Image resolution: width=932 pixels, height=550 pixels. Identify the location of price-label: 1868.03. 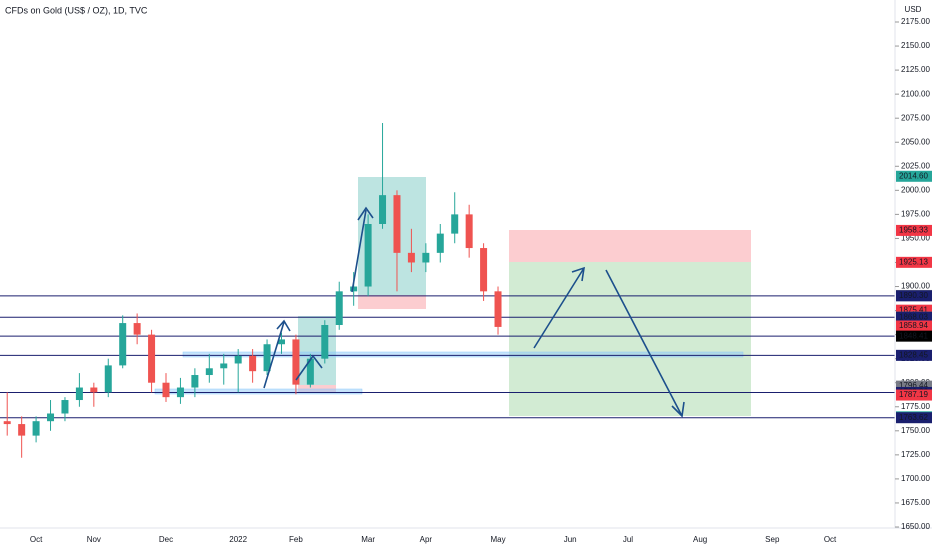
(913, 316).